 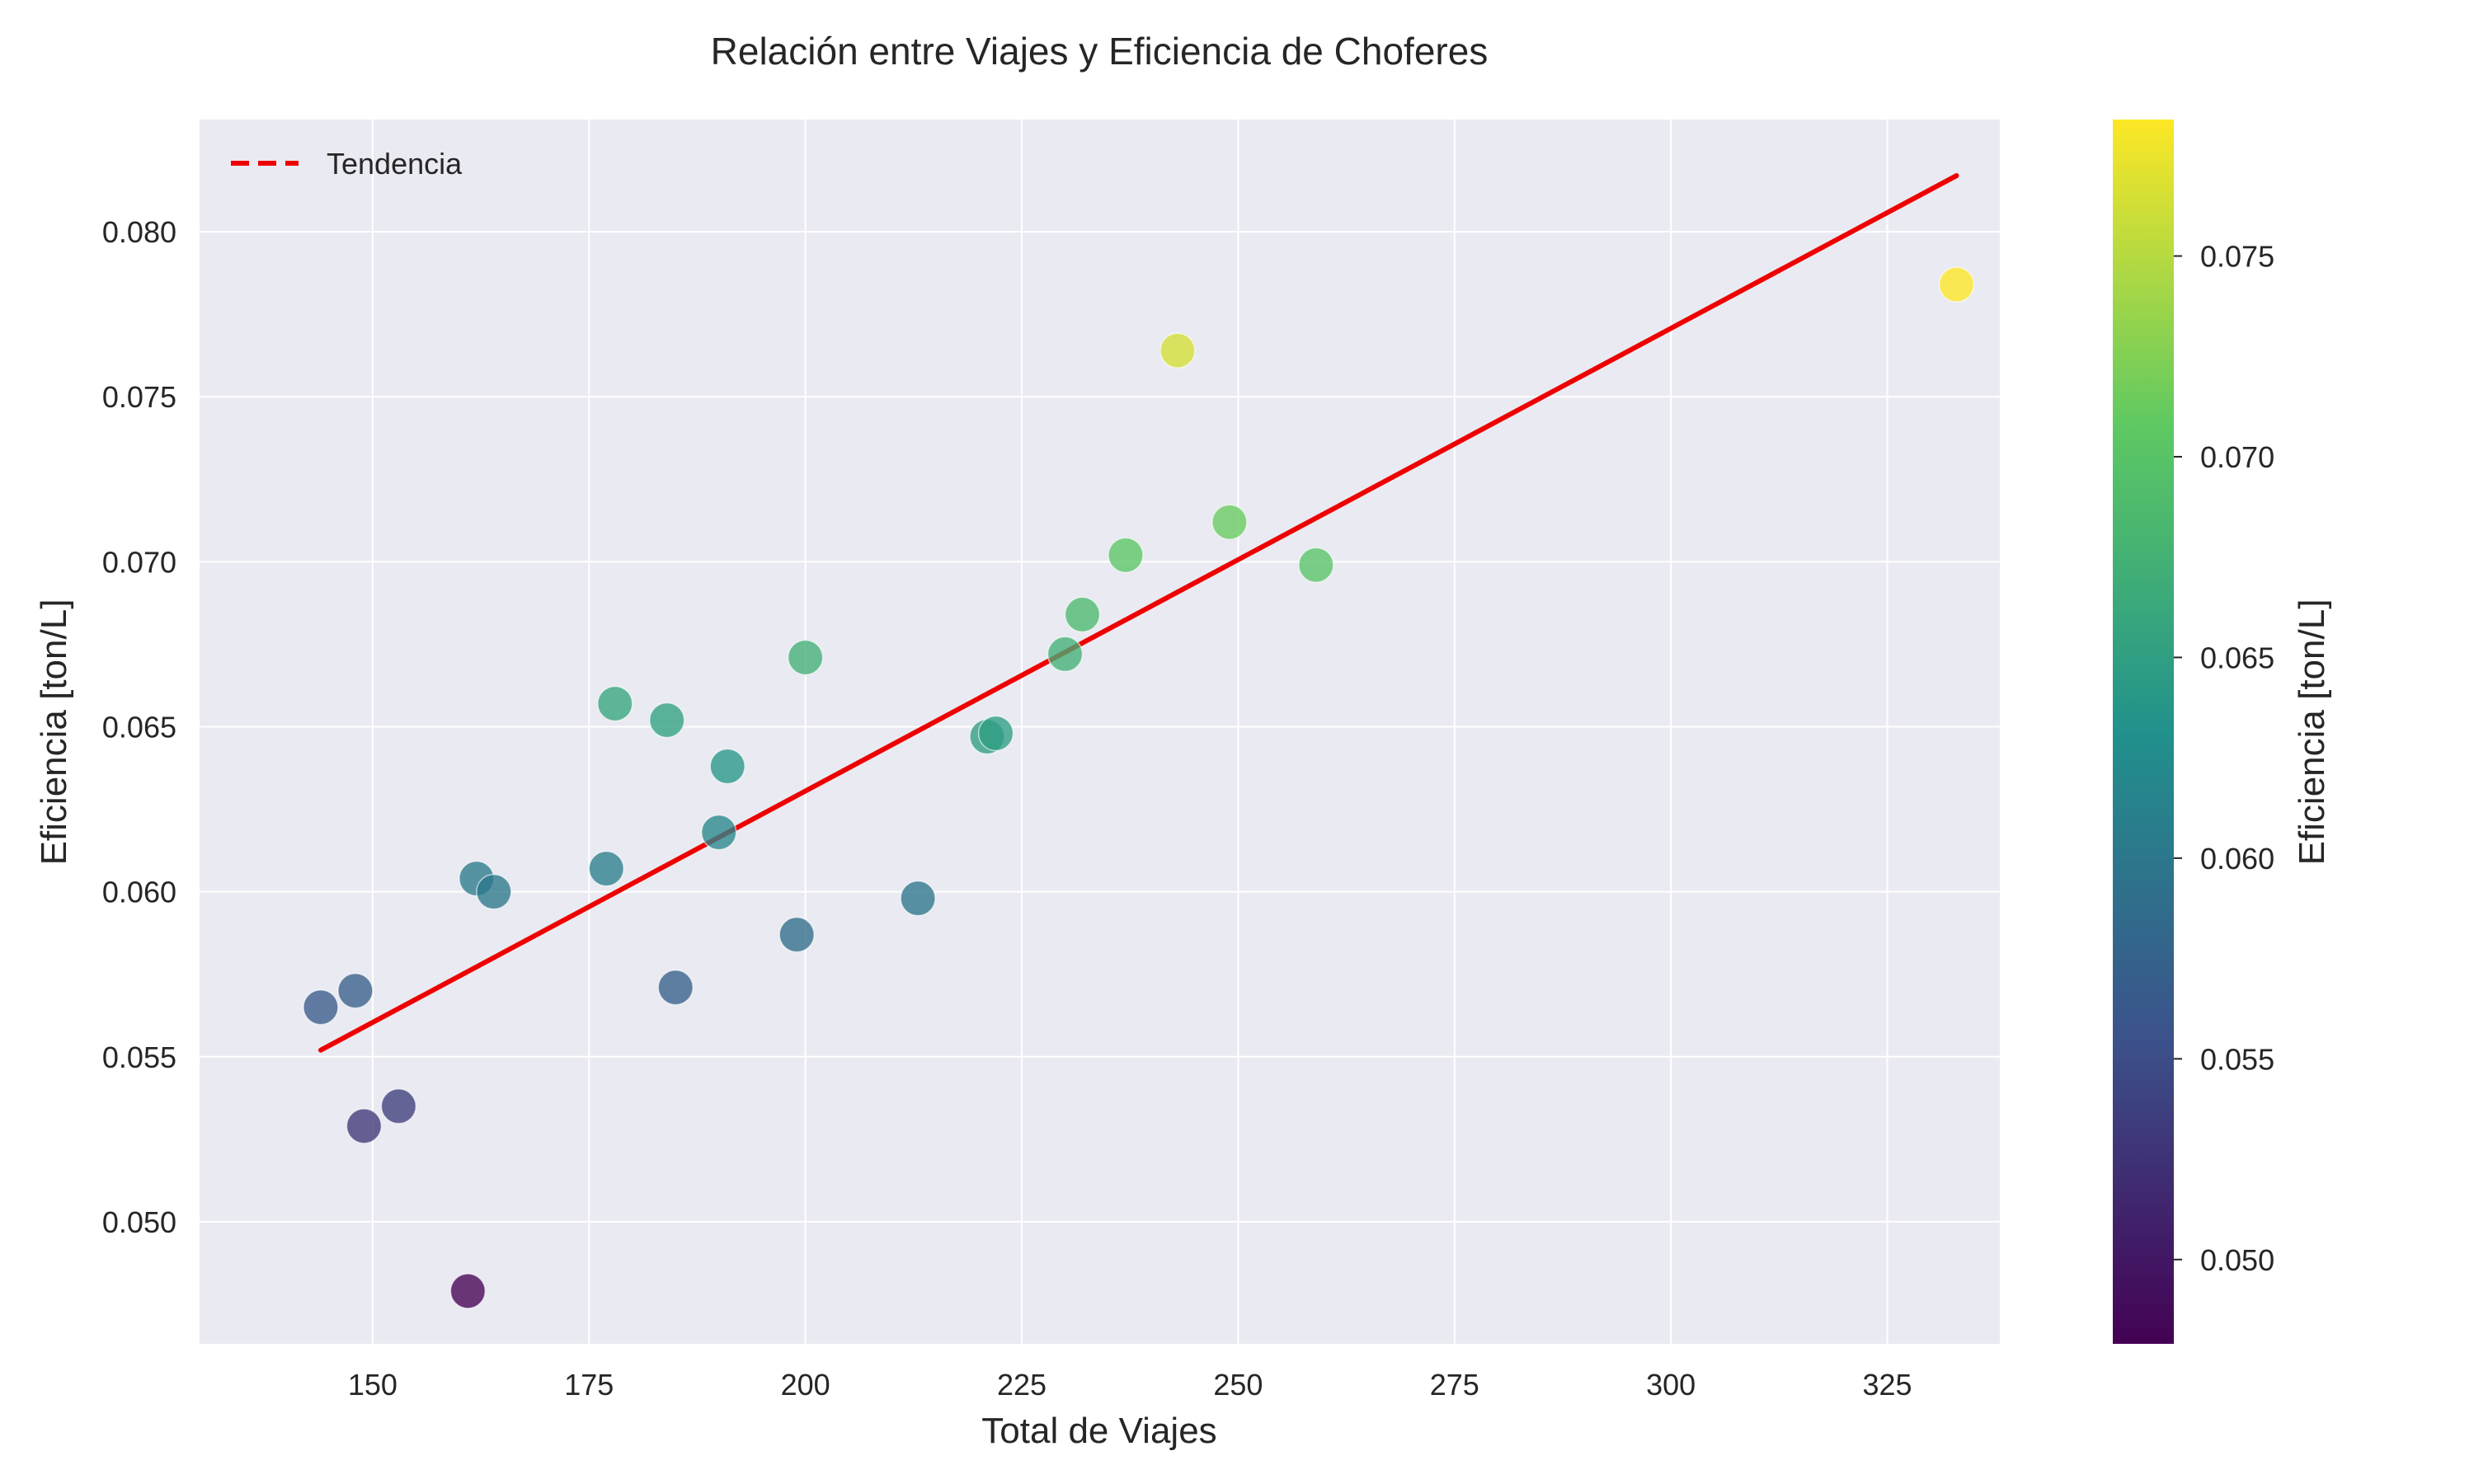 I want to click on y-tick-0.060: 0.060, so click(x=139, y=892).